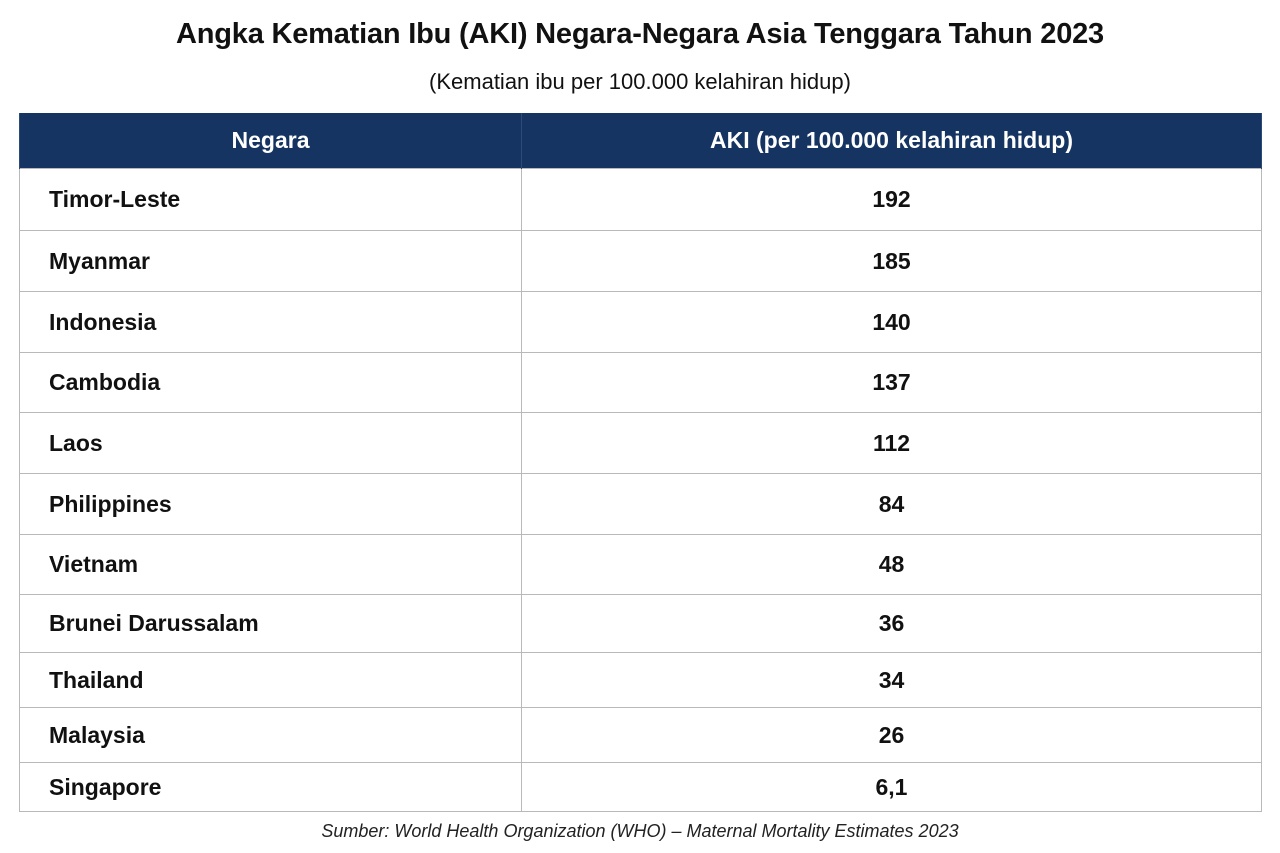 The image size is (1280, 853). I want to click on table-row: Myanmar 185, so click(640, 261).